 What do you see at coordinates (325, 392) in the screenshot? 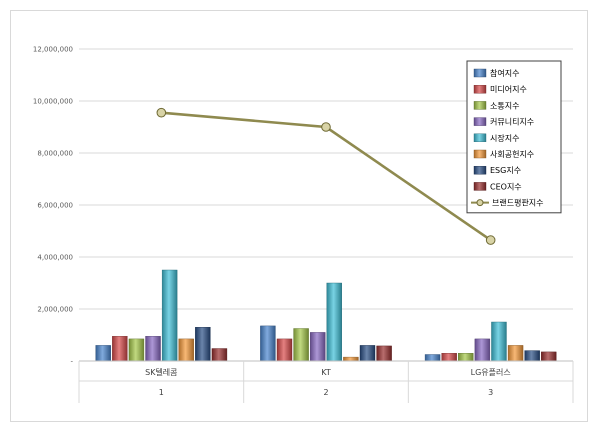
I see `category-group-label: 2` at bounding box center [325, 392].